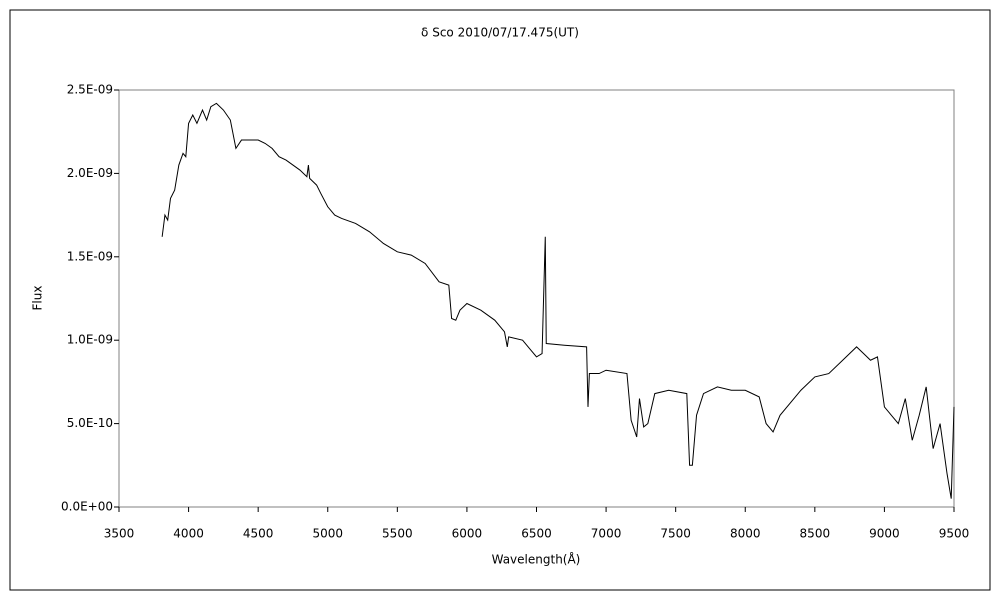 This screenshot has height=600, width=1000. Describe the element at coordinates (90, 423) in the screenshot. I see `y-tick-label: 5.0E-10` at that location.